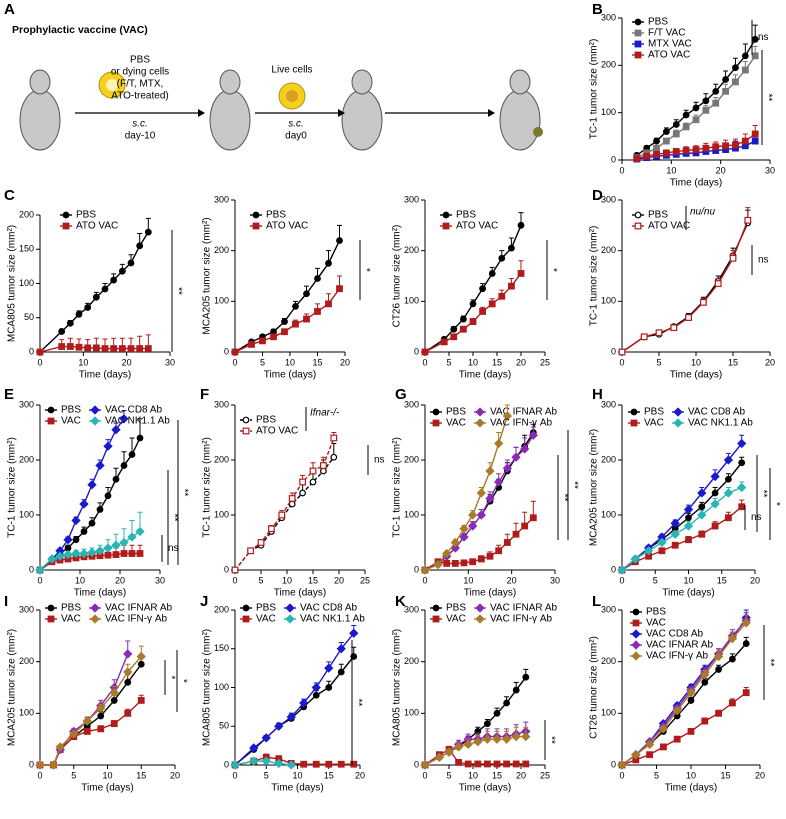 The image size is (786, 819). What do you see at coordinates (521, 423) in the screenshot?
I see `legend-label: VAC IFN-γ Ab` at bounding box center [521, 423].